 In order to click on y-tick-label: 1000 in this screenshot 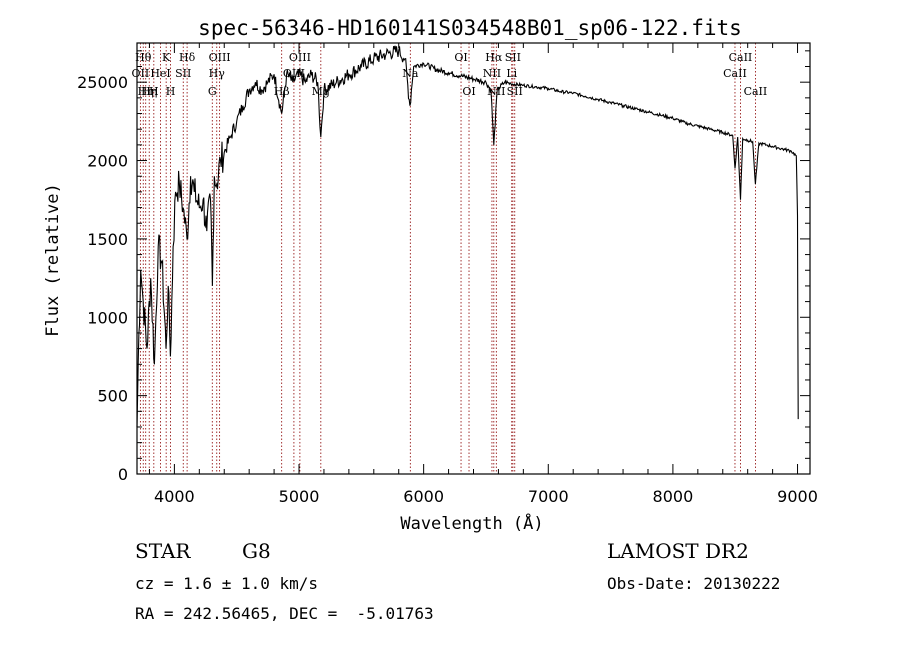, I will do `click(107, 317)`.